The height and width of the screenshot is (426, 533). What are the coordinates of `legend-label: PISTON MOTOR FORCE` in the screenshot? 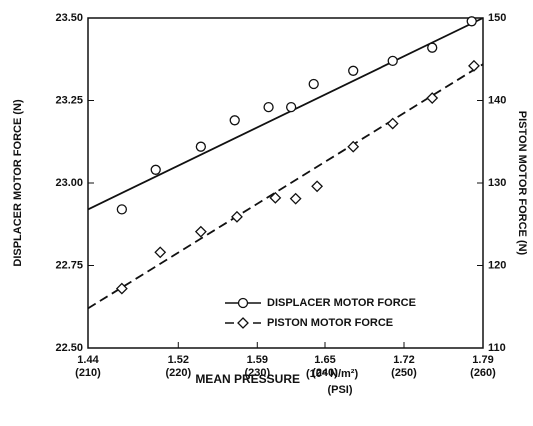 It's located at (330, 323).